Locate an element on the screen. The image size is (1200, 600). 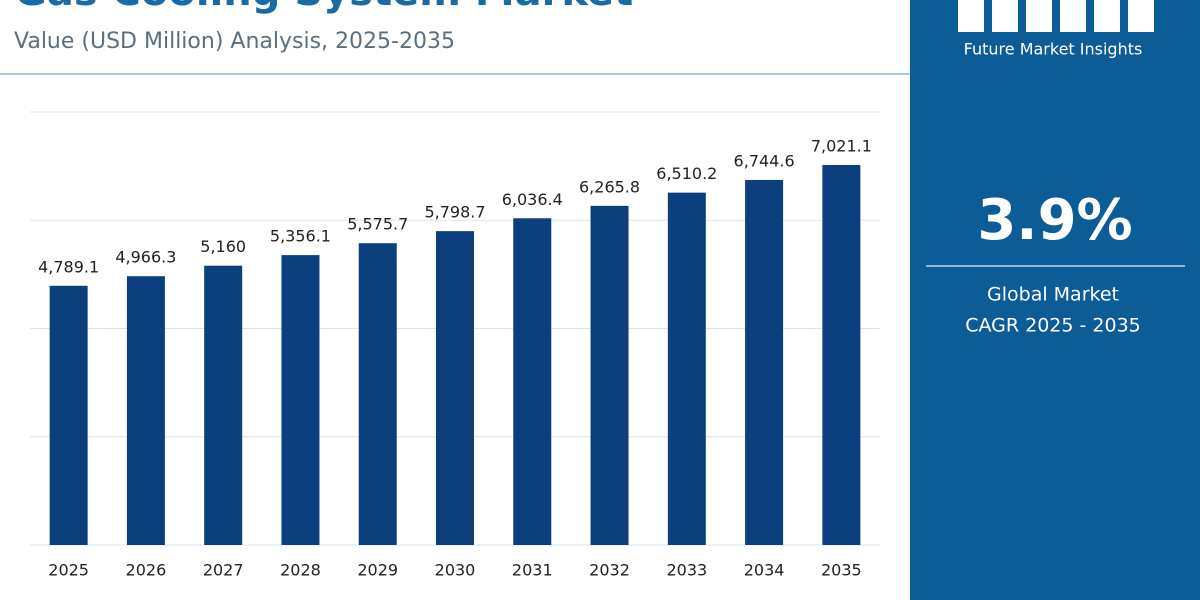
value-label: 4,789.1 is located at coordinates (68, 266).